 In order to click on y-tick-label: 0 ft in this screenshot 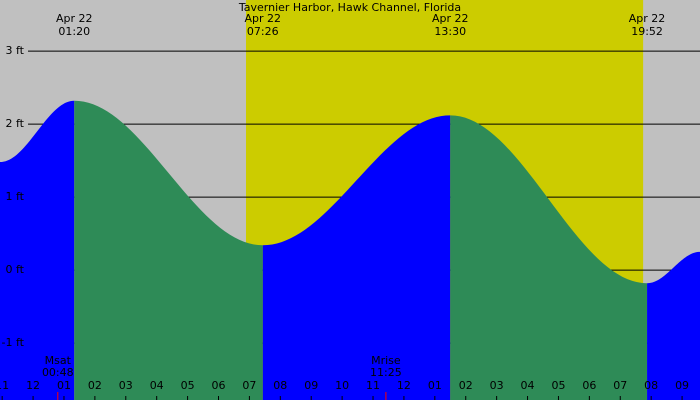, I will do `click(15, 269)`.